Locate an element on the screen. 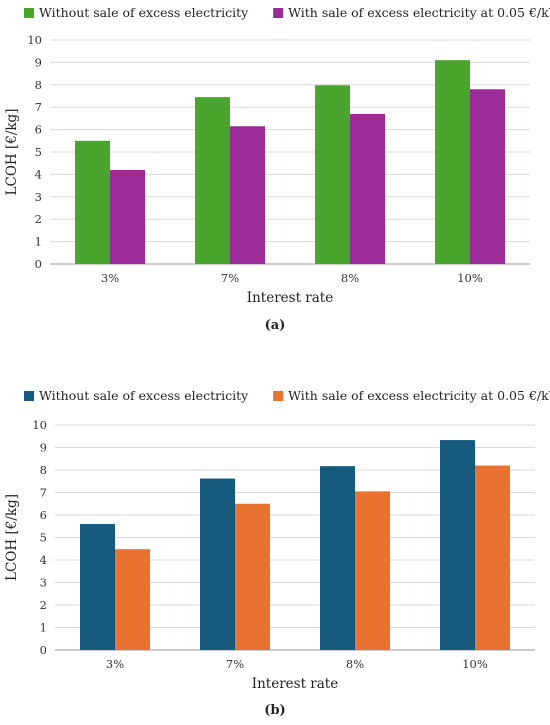  chart-b-caption: (b) is located at coordinates (275, 710).